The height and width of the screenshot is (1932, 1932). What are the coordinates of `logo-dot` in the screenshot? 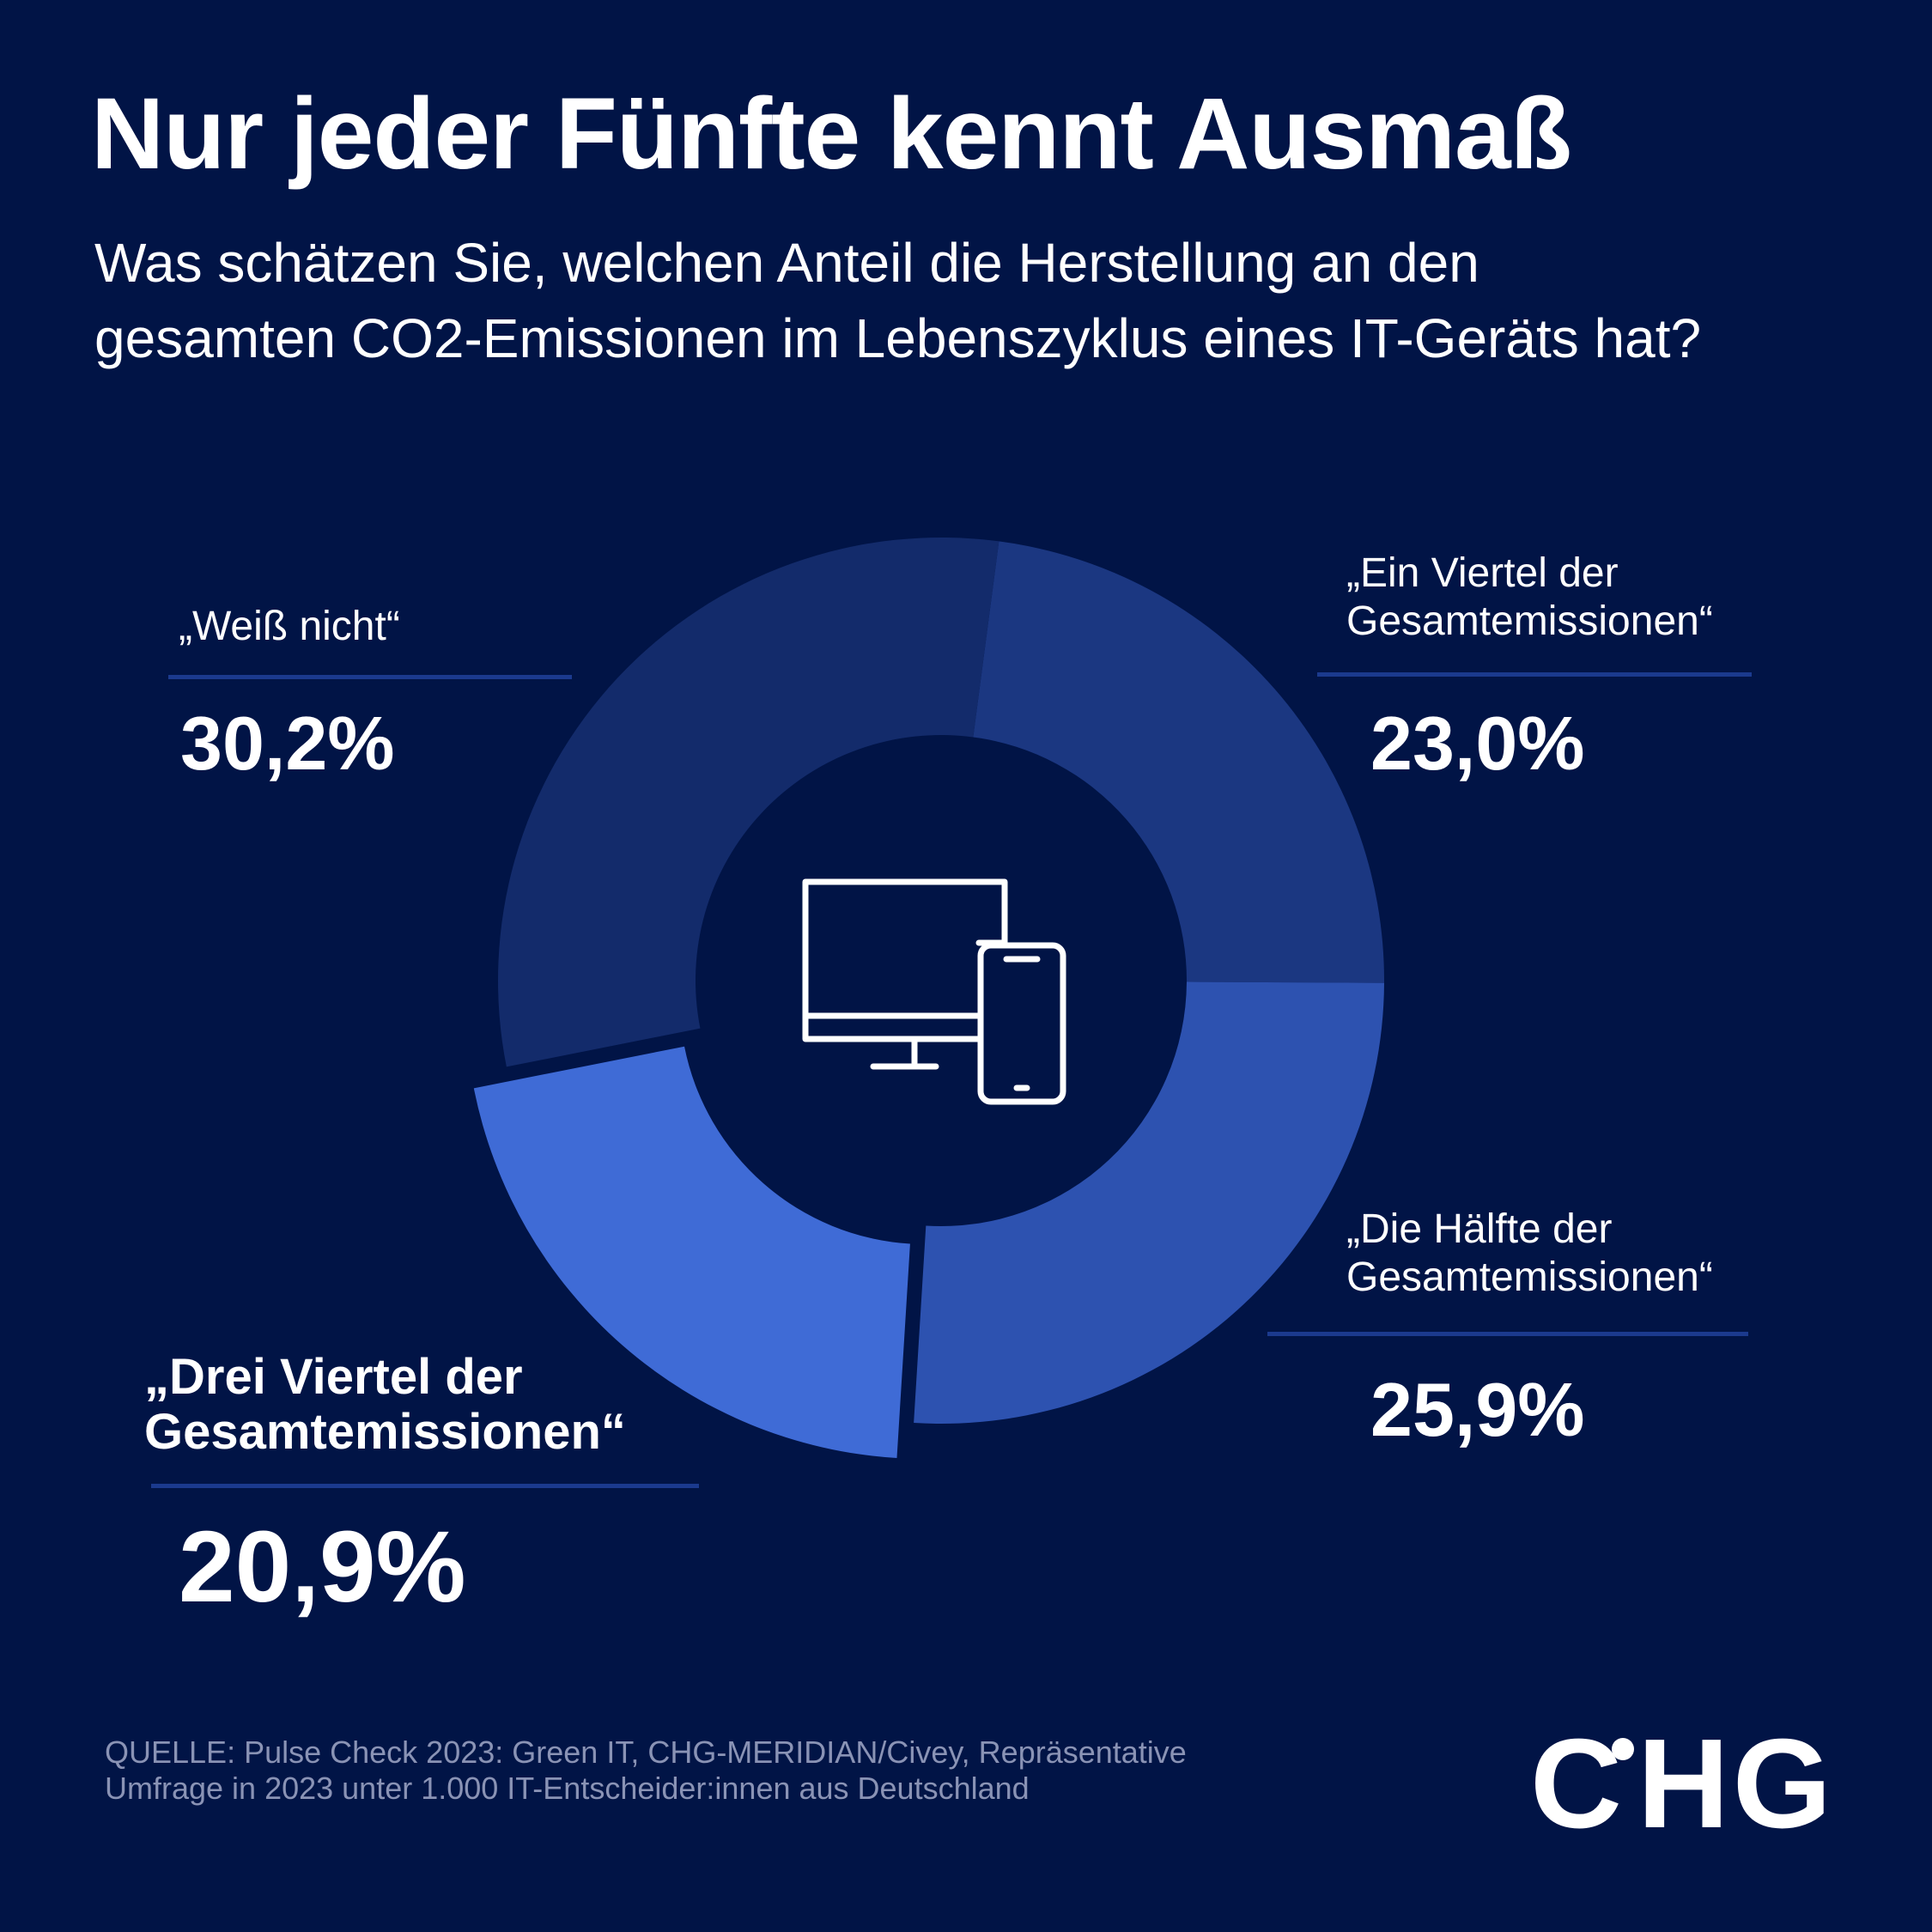 It's located at (1623, 1749).